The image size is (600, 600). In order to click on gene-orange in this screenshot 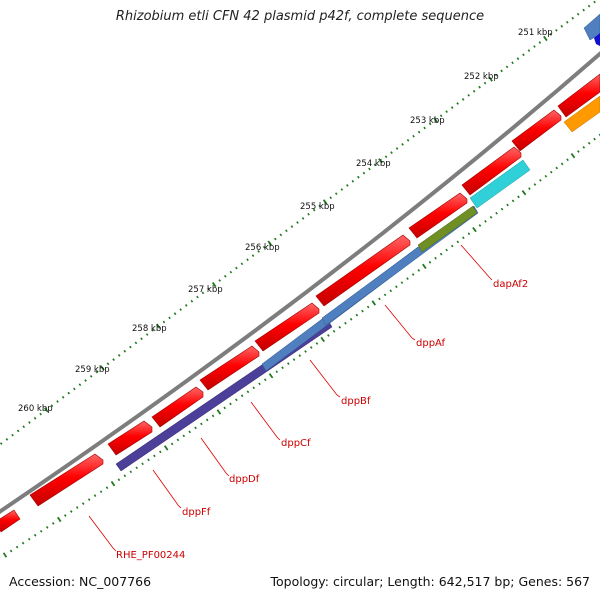, I will do `click(581, 114)`.